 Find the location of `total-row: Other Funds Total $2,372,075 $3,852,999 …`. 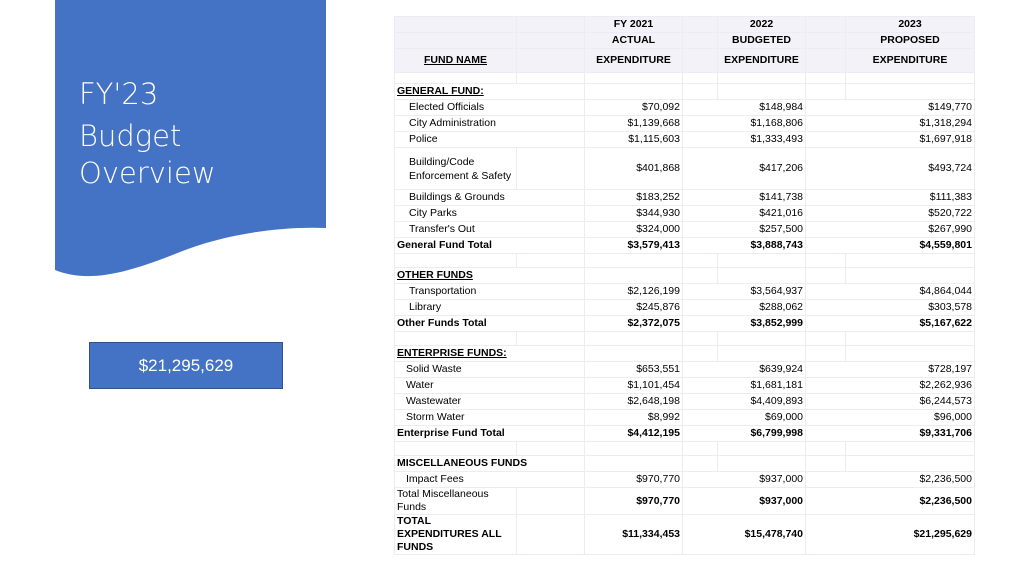

total-row: Other Funds Total $2,372,075 $3,852,999 … is located at coordinates (684, 323).